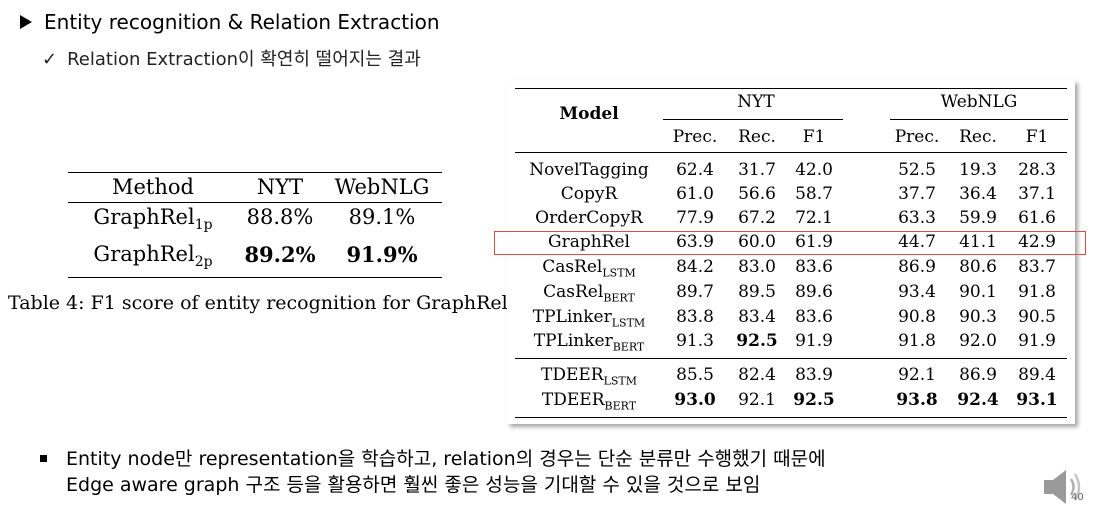 This screenshot has width=1098, height=518. What do you see at coordinates (978, 194) in the screenshot?
I see `table-cell: 36.4` at bounding box center [978, 194].